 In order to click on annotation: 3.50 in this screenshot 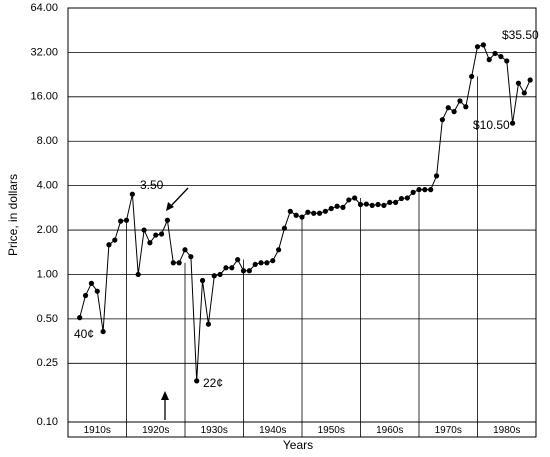, I will do `click(152, 185)`.